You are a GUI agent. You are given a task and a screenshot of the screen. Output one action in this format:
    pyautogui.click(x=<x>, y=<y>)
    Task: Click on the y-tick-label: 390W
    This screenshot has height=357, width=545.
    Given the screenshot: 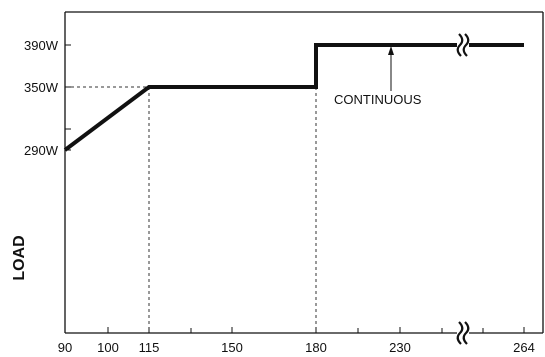 What is the action you would take?
    pyautogui.click(x=41, y=45)
    